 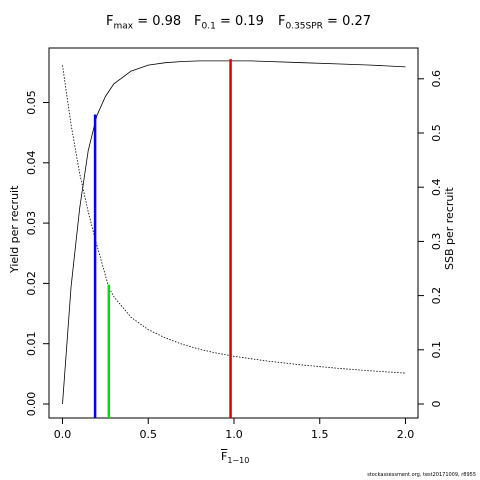 I want to click on title-fmax: Fmax = 0.98, so click(x=144, y=23).